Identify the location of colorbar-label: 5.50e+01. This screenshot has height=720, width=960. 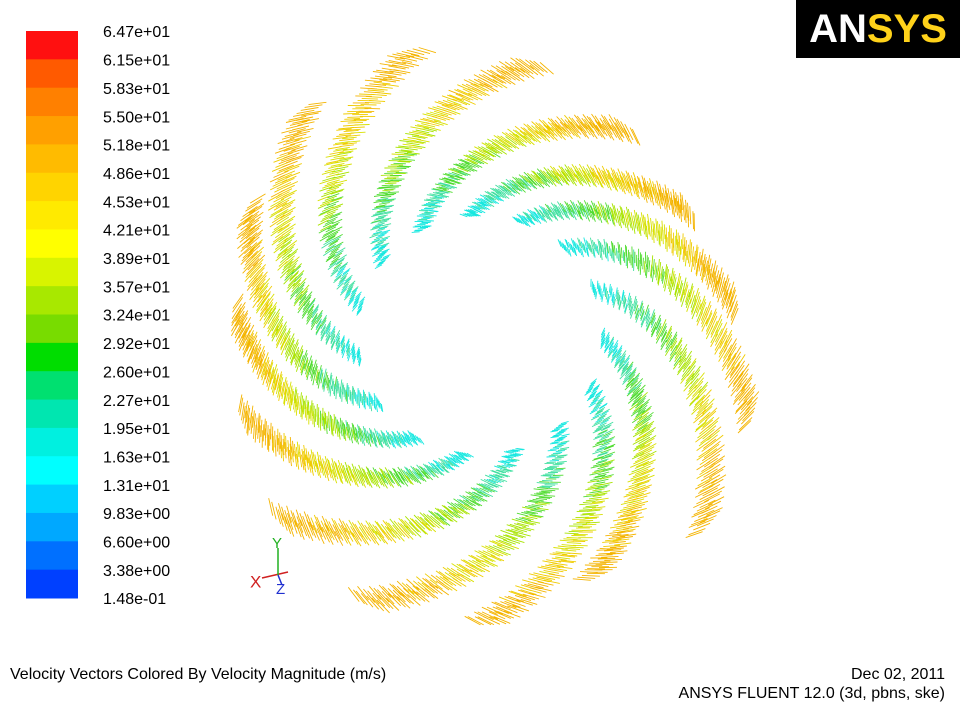
(136, 117).